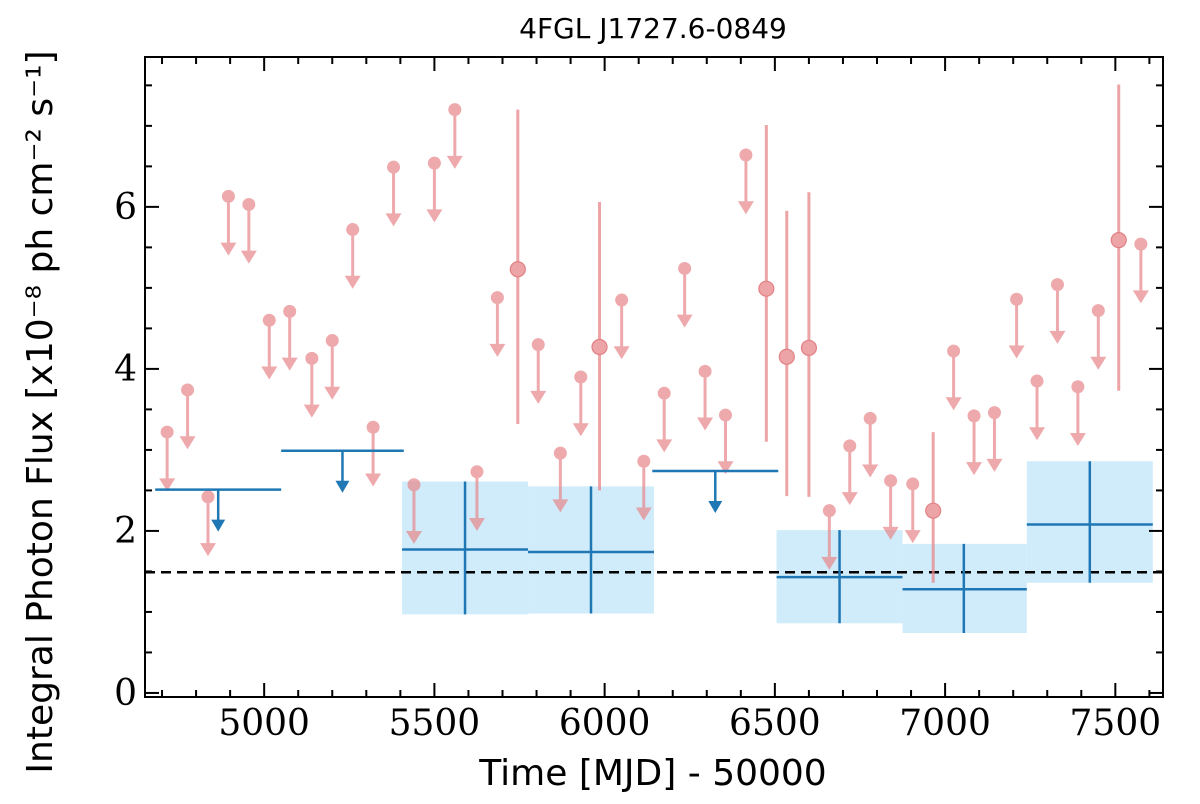  I want to click on y-tick-label: 2, so click(125, 531).